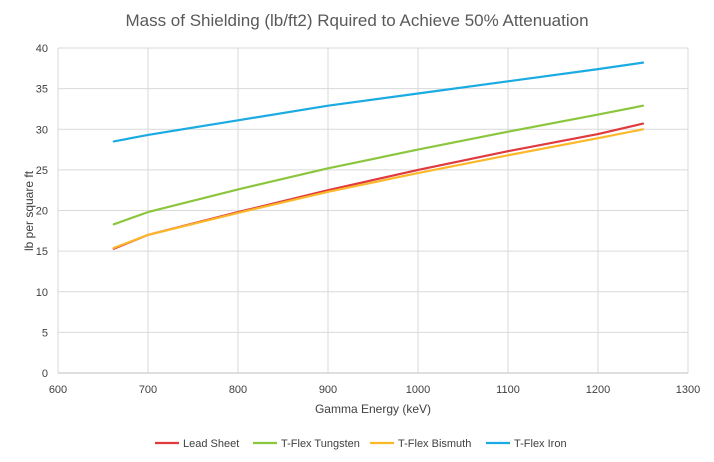 The height and width of the screenshot is (462, 714). What do you see at coordinates (29, 210) in the screenshot?
I see `y-axis-label: lb per square ft` at bounding box center [29, 210].